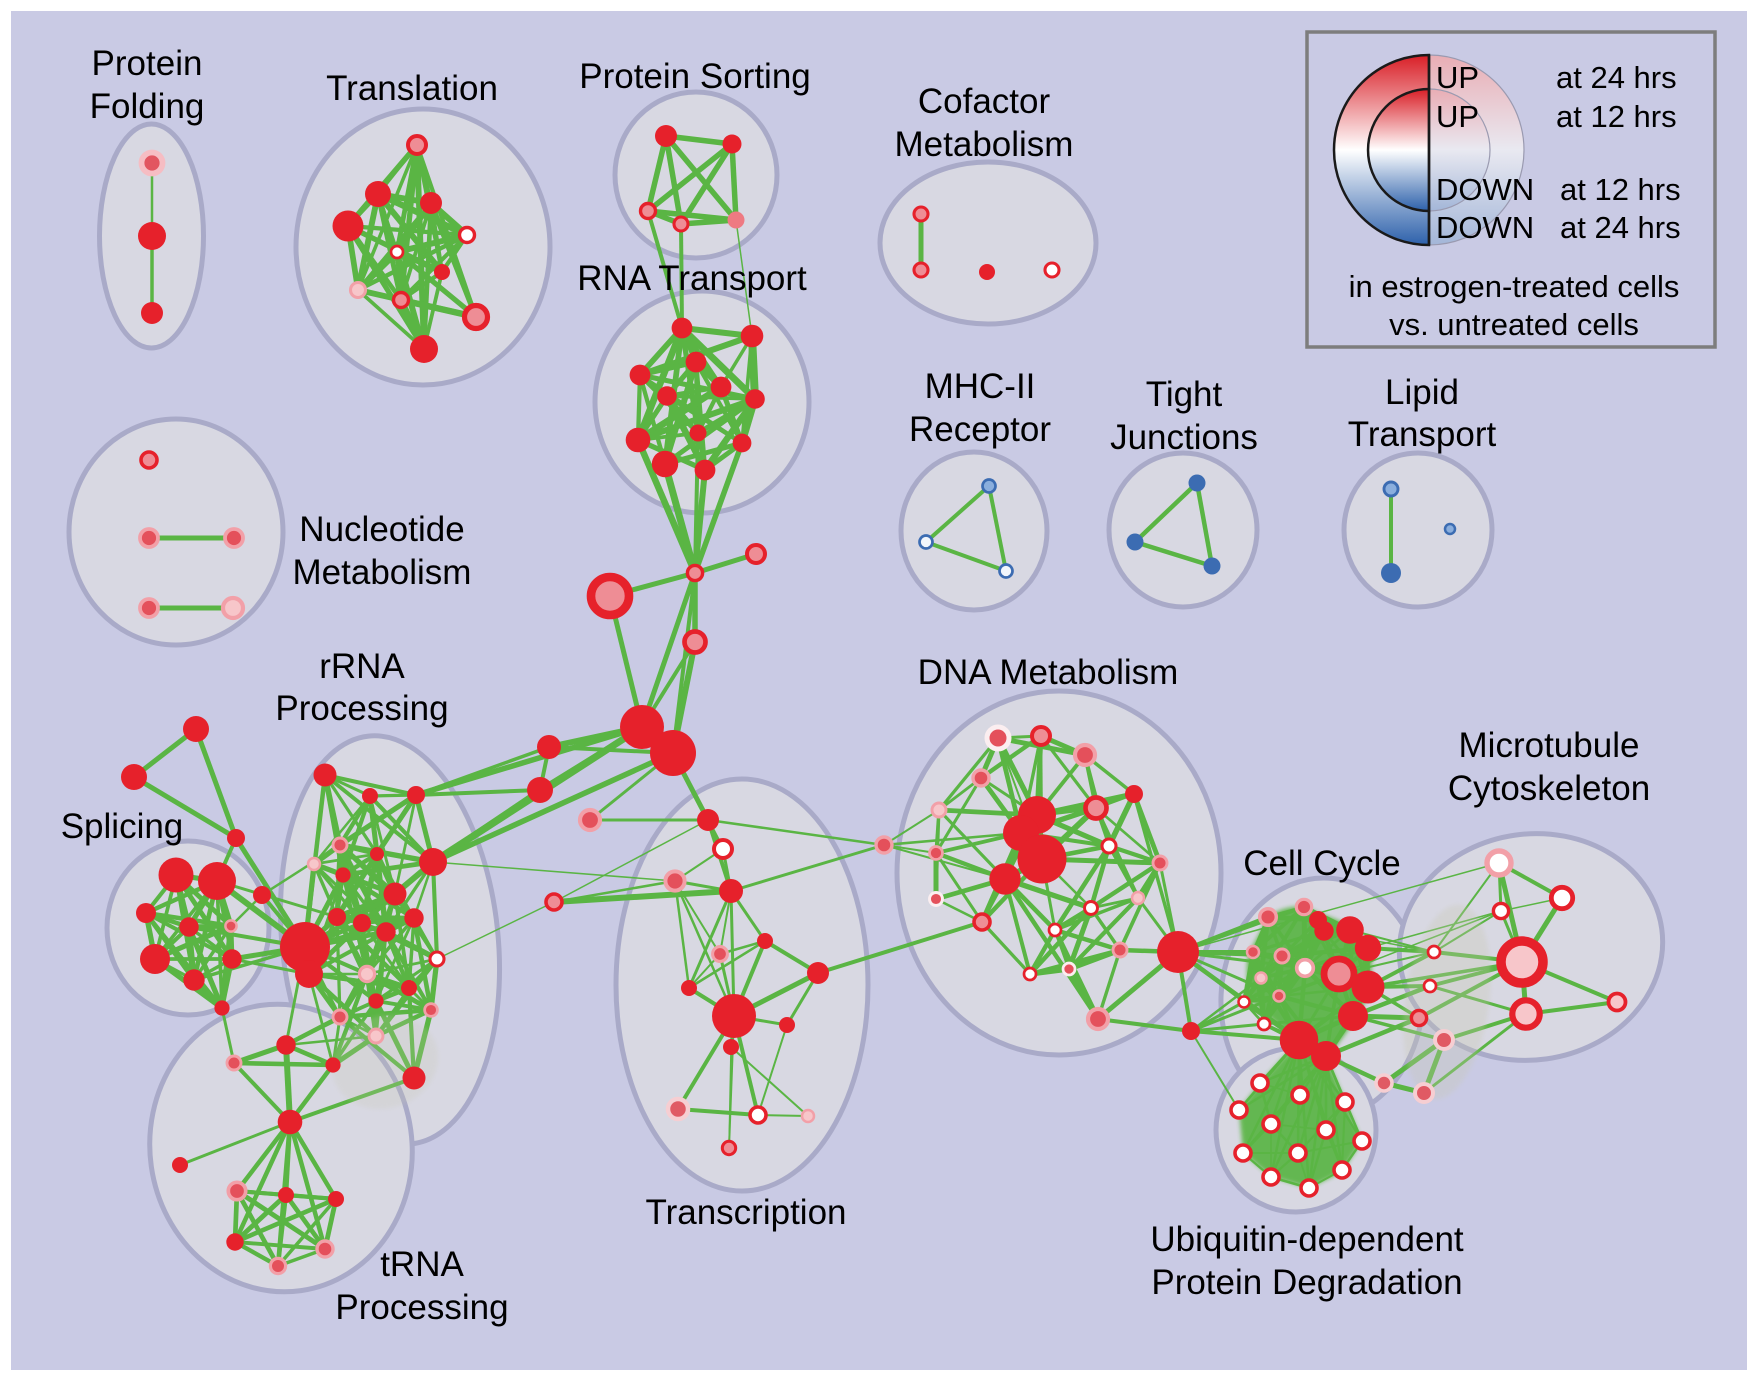 The width and height of the screenshot is (1750, 1376). What do you see at coordinates (695, 76) in the screenshot?
I see `svg-text: Protein Sorting` at bounding box center [695, 76].